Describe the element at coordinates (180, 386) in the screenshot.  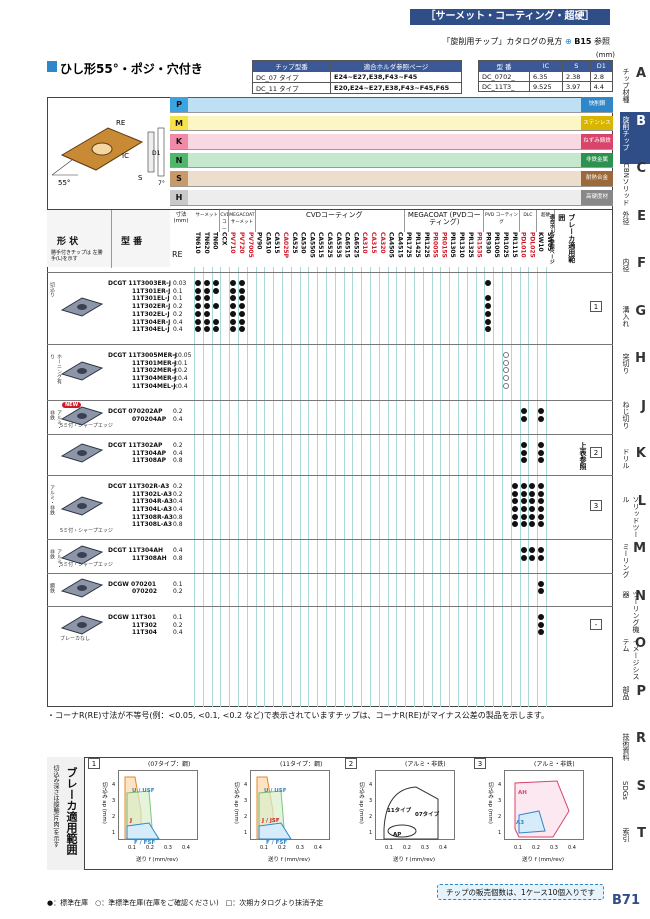
I see `product-re: <0.4` at that location.